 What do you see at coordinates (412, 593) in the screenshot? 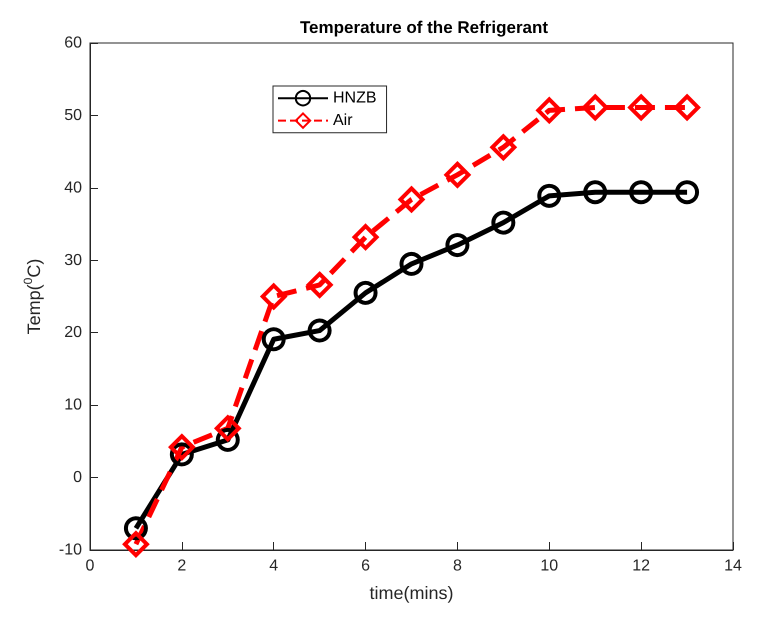
I see `x-axis-title: time(mins)` at bounding box center [412, 593].